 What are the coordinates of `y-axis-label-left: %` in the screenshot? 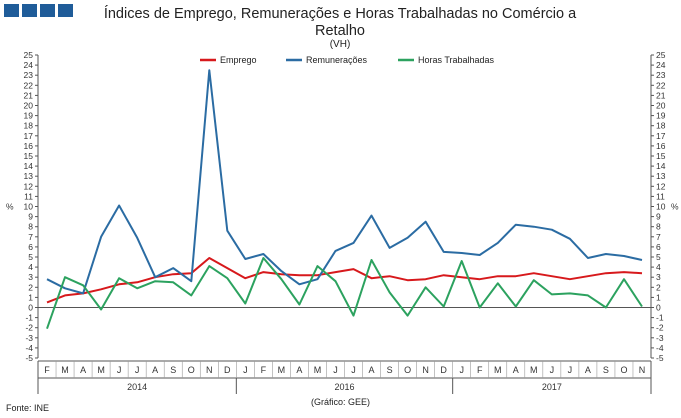 It's located at (10, 207).